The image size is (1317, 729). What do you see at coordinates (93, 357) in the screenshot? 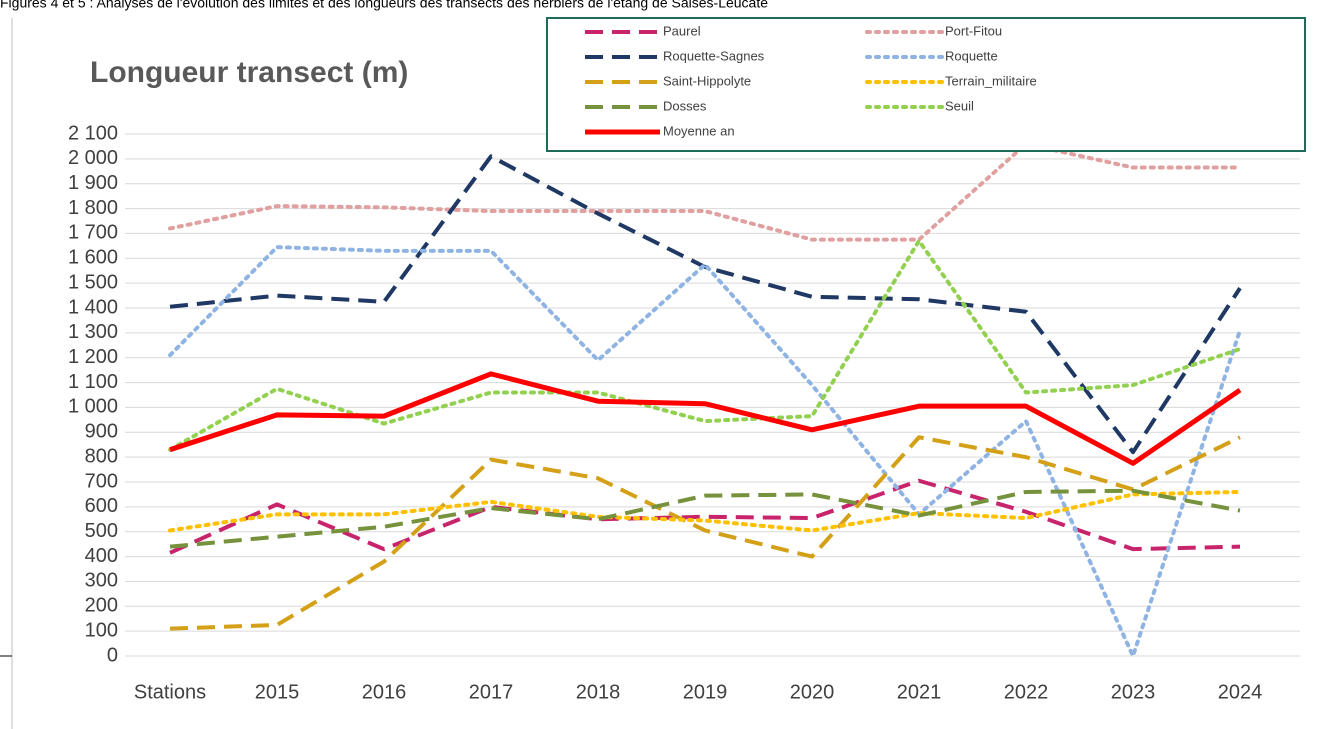
I see `y-tick-label: 1 200` at bounding box center [93, 357].